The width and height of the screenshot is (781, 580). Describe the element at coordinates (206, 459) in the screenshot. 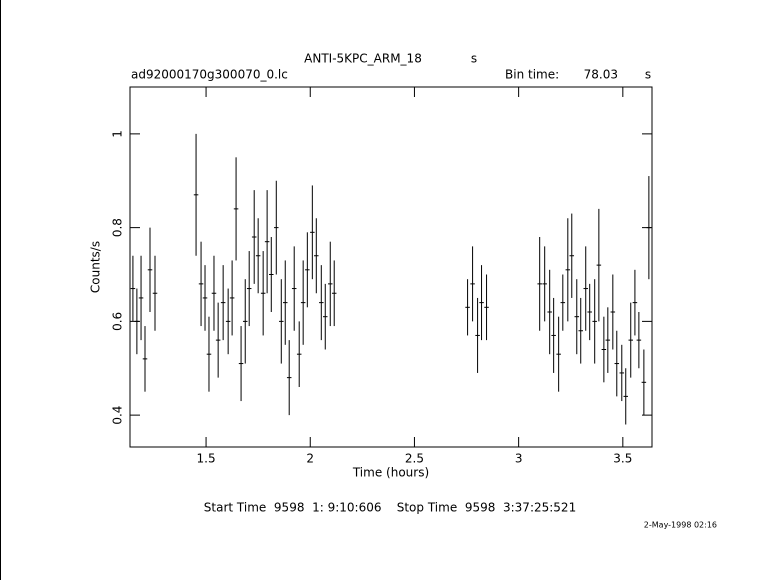

I see `x-tick-label: 1.5` at that location.